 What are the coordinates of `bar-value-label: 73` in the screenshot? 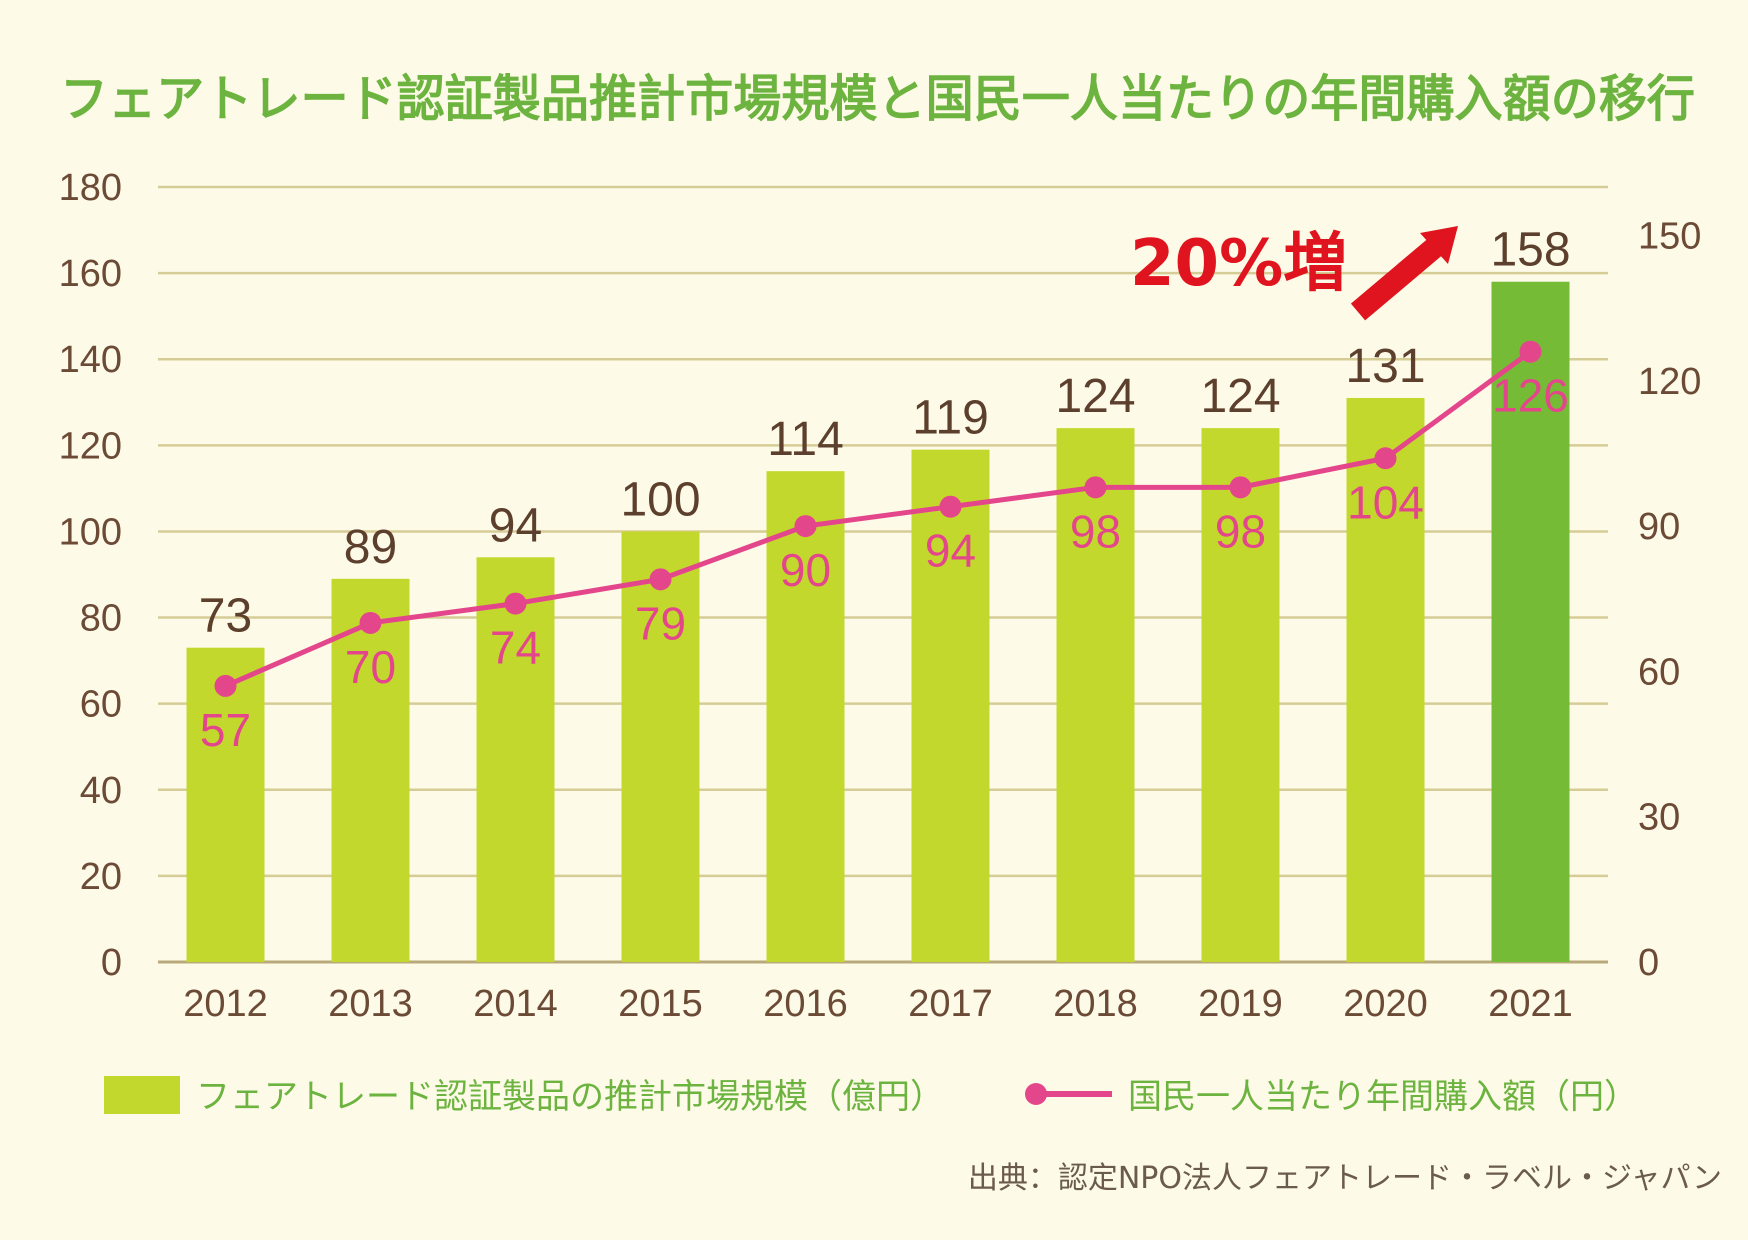 It's located at (225, 616).